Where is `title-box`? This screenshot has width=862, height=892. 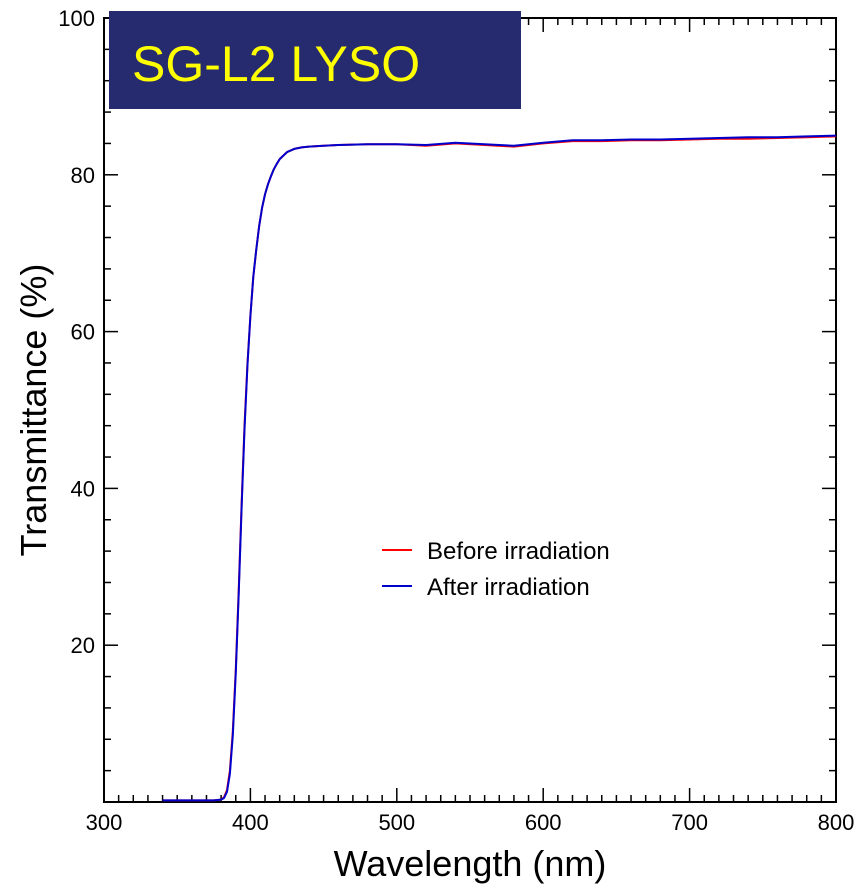 title-box is located at coordinates (315, 60).